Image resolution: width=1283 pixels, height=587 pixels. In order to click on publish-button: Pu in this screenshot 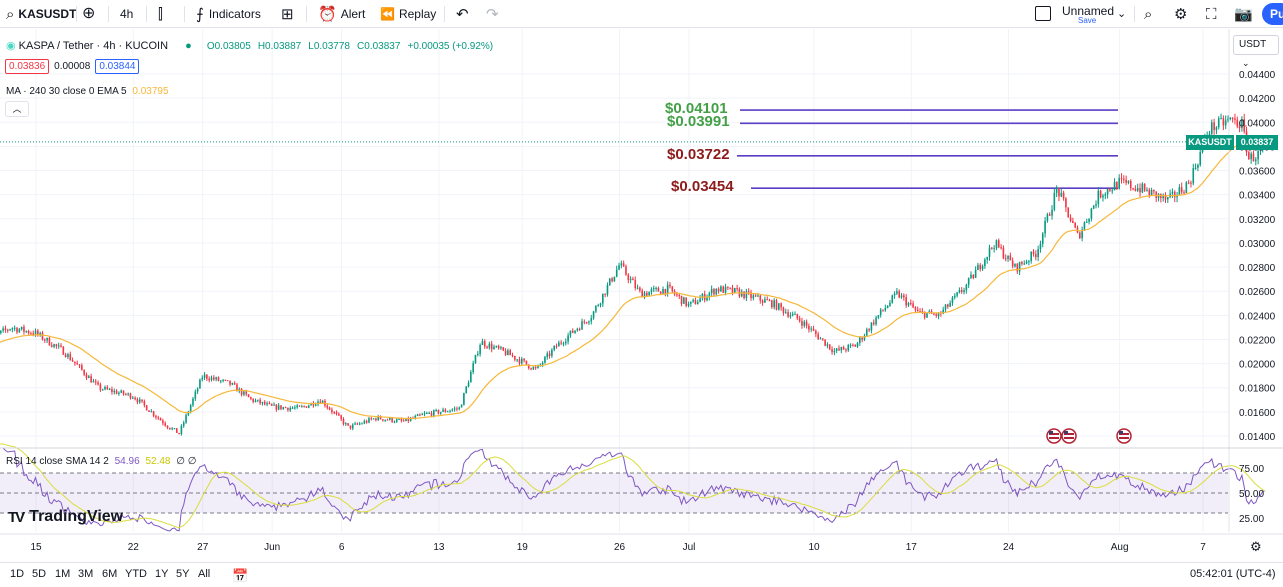, I will do `click(1272, 14)`.